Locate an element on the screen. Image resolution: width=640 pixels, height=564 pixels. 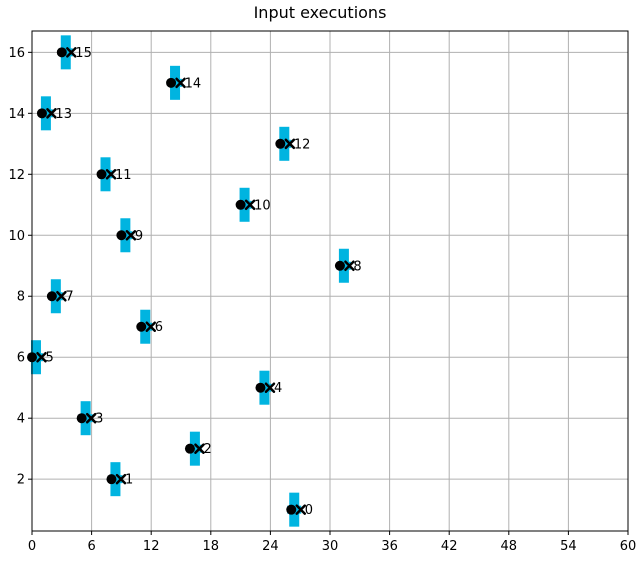
data-point-group: 12 is located at coordinates (293, 143).